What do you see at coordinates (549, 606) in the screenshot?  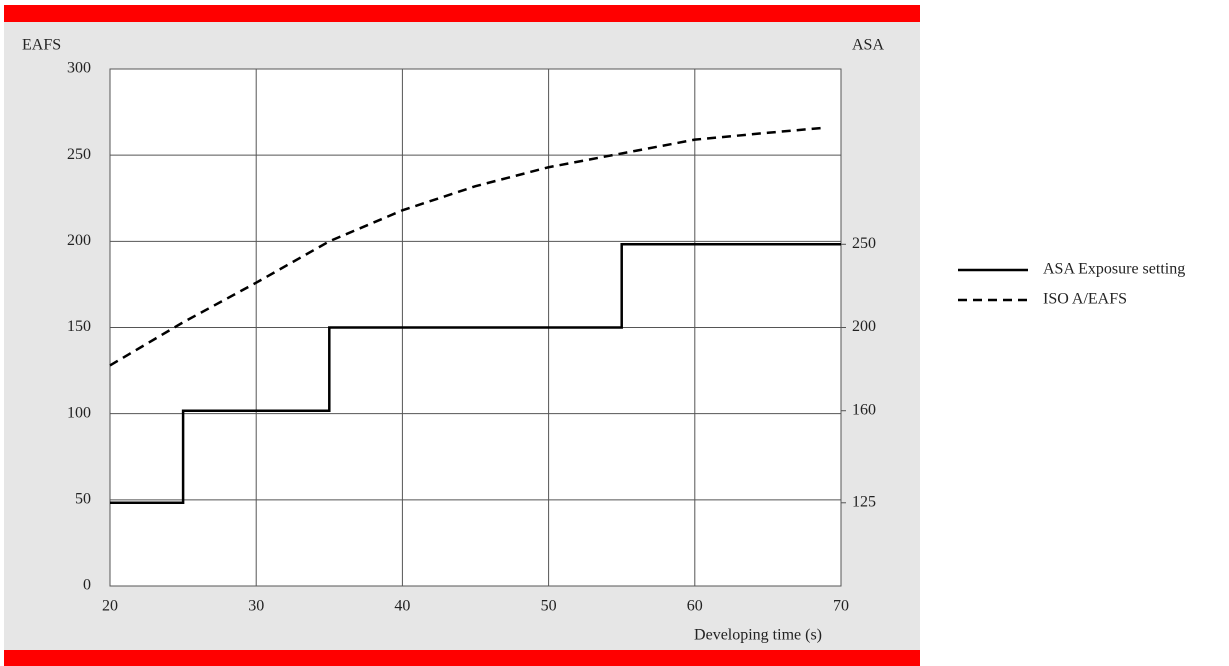 I see `x-tick-label: 50` at bounding box center [549, 606].